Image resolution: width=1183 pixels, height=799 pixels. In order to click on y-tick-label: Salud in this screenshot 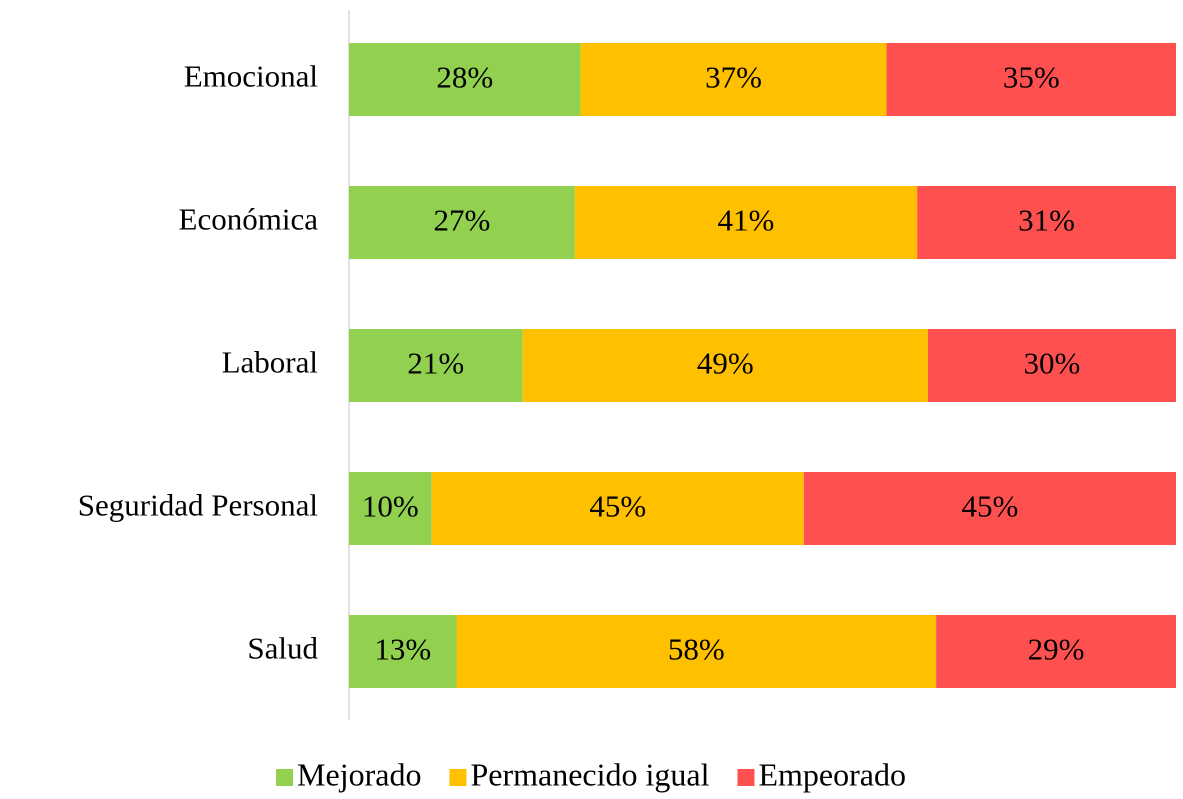, I will do `click(282, 648)`.